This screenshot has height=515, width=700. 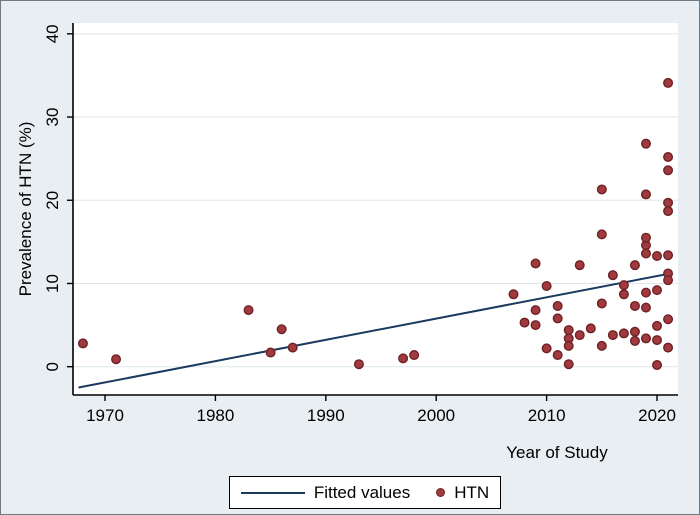 I want to click on x-tick-label: 2010, so click(x=547, y=415).